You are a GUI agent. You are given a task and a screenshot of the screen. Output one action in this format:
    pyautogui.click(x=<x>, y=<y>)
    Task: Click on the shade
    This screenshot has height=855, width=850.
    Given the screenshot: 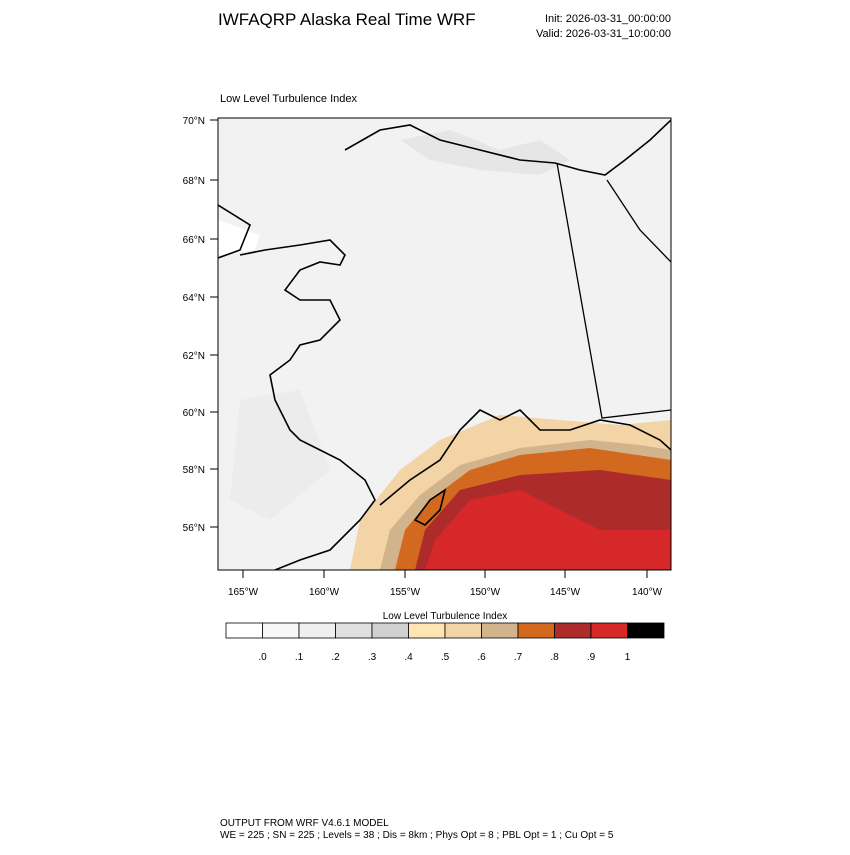 What is the action you would take?
    pyautogui.click(x=280, y=455)
    